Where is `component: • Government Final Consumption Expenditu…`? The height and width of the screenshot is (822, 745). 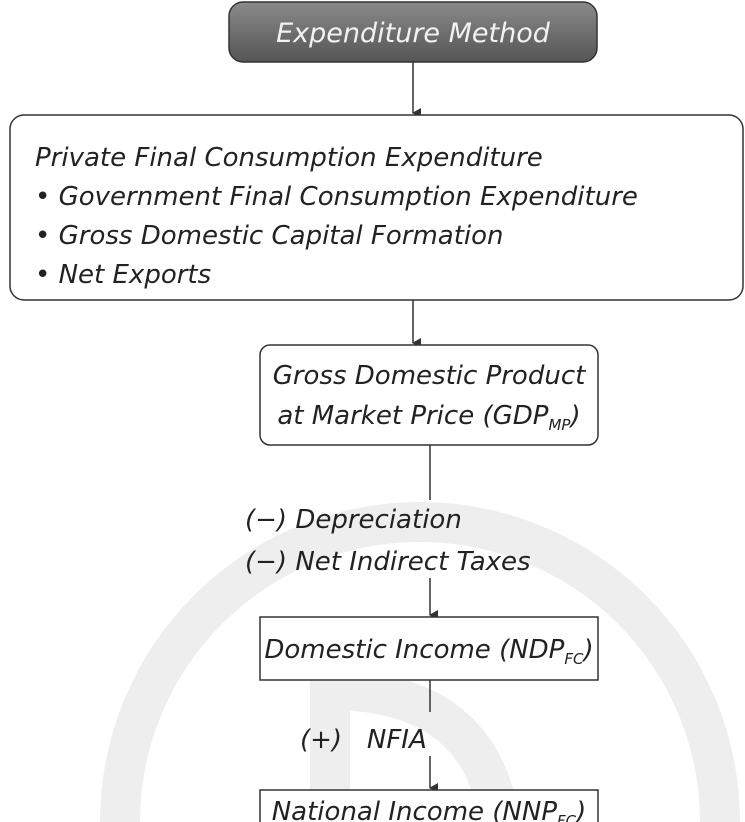 component: • Government Final Consumption Expenditu… is located at coordinates (336, 197).